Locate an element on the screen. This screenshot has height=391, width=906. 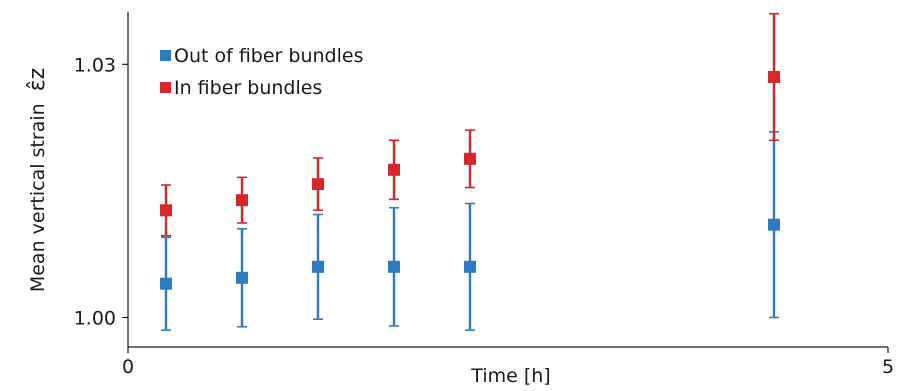
legend: Out of fiber bundles In fiber bundles is located at coordinates (261, 72).